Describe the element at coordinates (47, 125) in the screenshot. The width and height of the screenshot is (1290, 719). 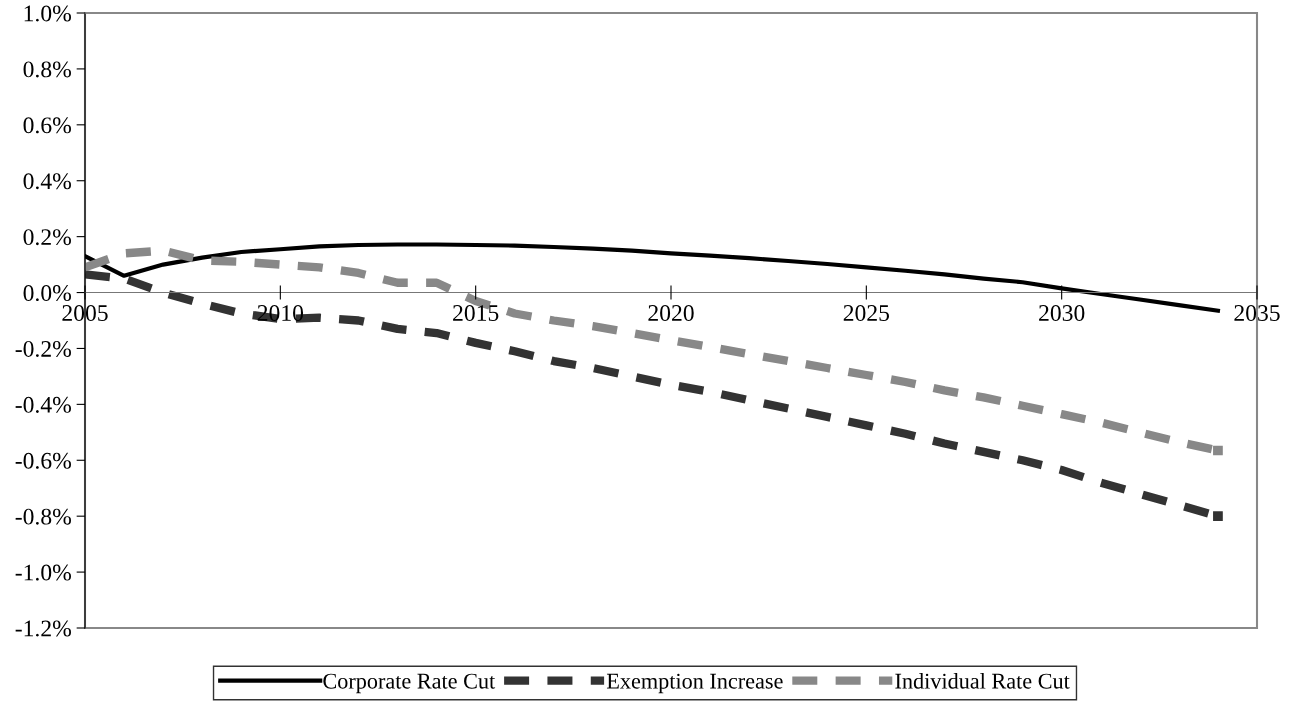
I see `y-tick-label: 0.6%` at that location.